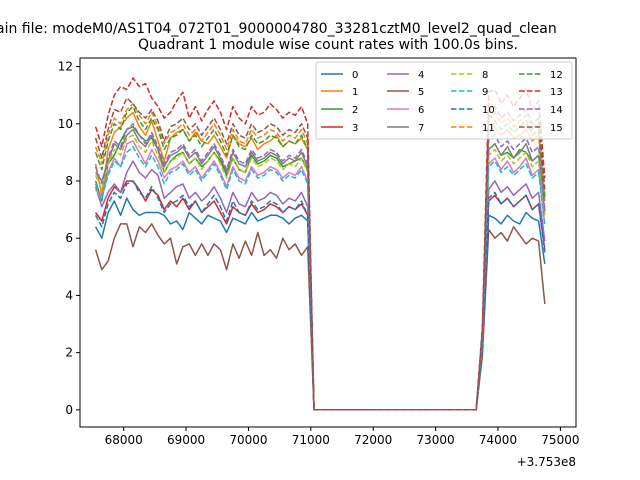 The width and height of the screenshot is (640, 480). Describe the element at coordinates (311, 440) in the screenshot. I see `x-tick-label: 71000` at that location.